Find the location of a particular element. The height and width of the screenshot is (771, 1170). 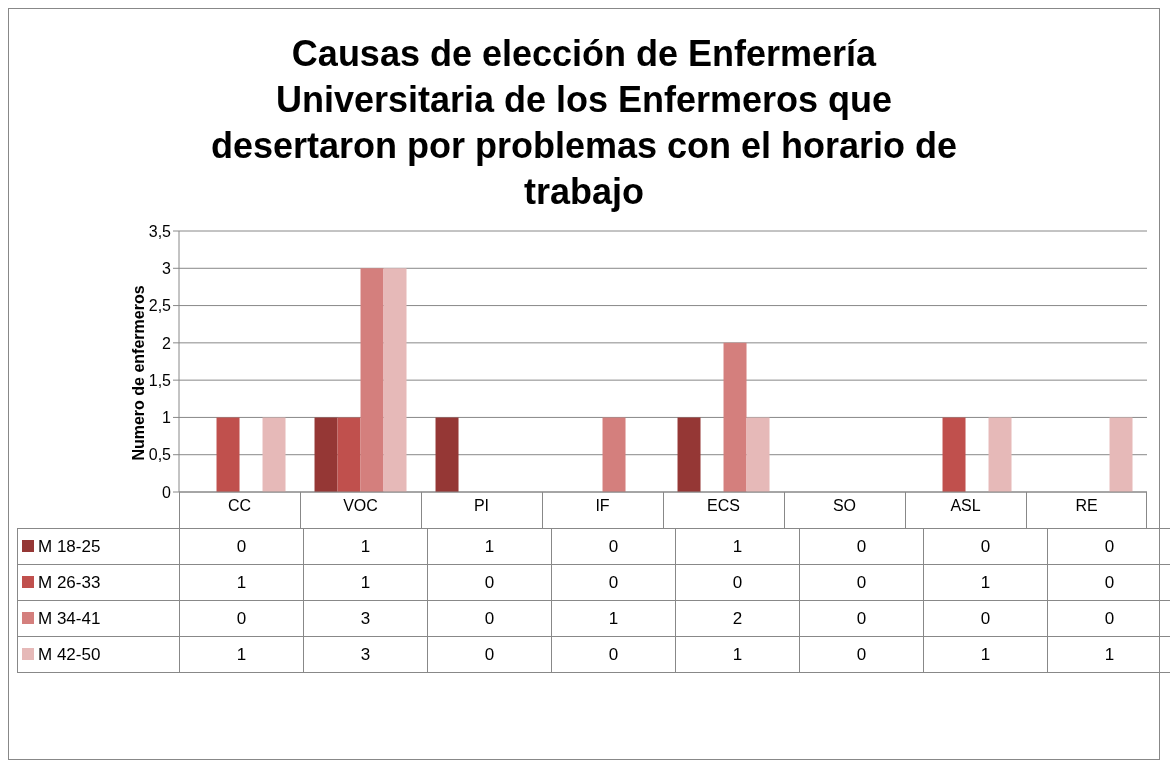

y-tick-label: 0,5 is located at coordinates (160, 455).